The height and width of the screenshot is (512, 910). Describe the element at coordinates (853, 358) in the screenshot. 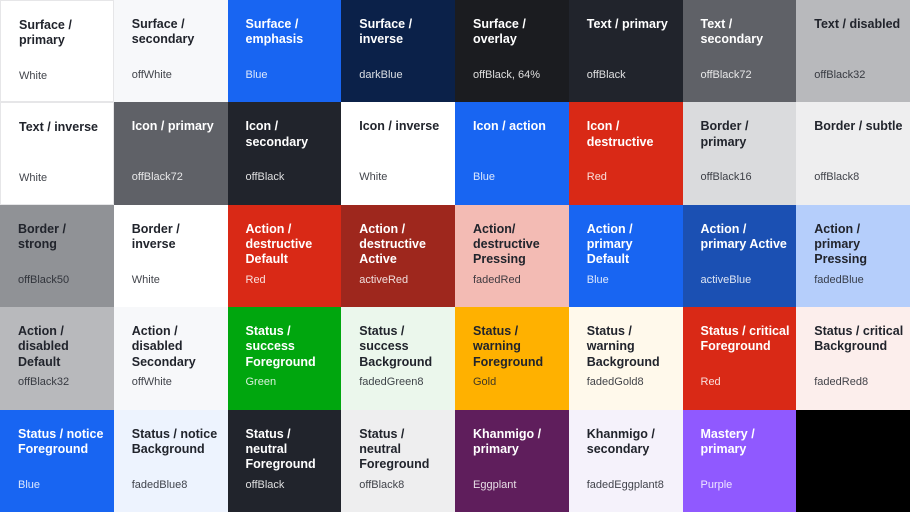

I see `color-swatch: Status / critical Background fadedRed8` at that location.